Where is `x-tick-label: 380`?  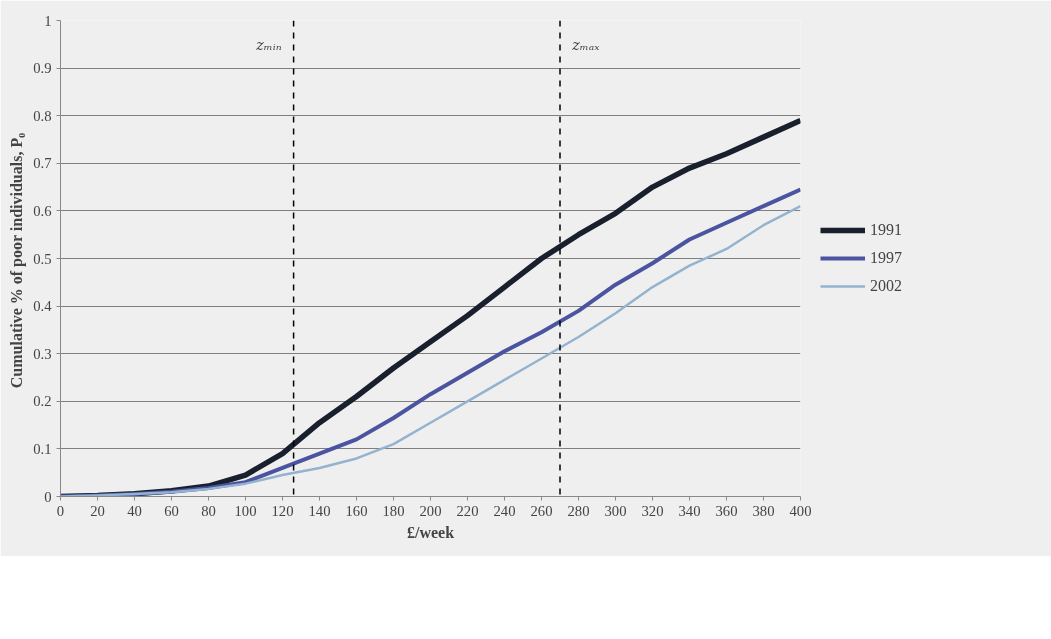 x-tick-label: 380 is located at coordinates (763, 510).